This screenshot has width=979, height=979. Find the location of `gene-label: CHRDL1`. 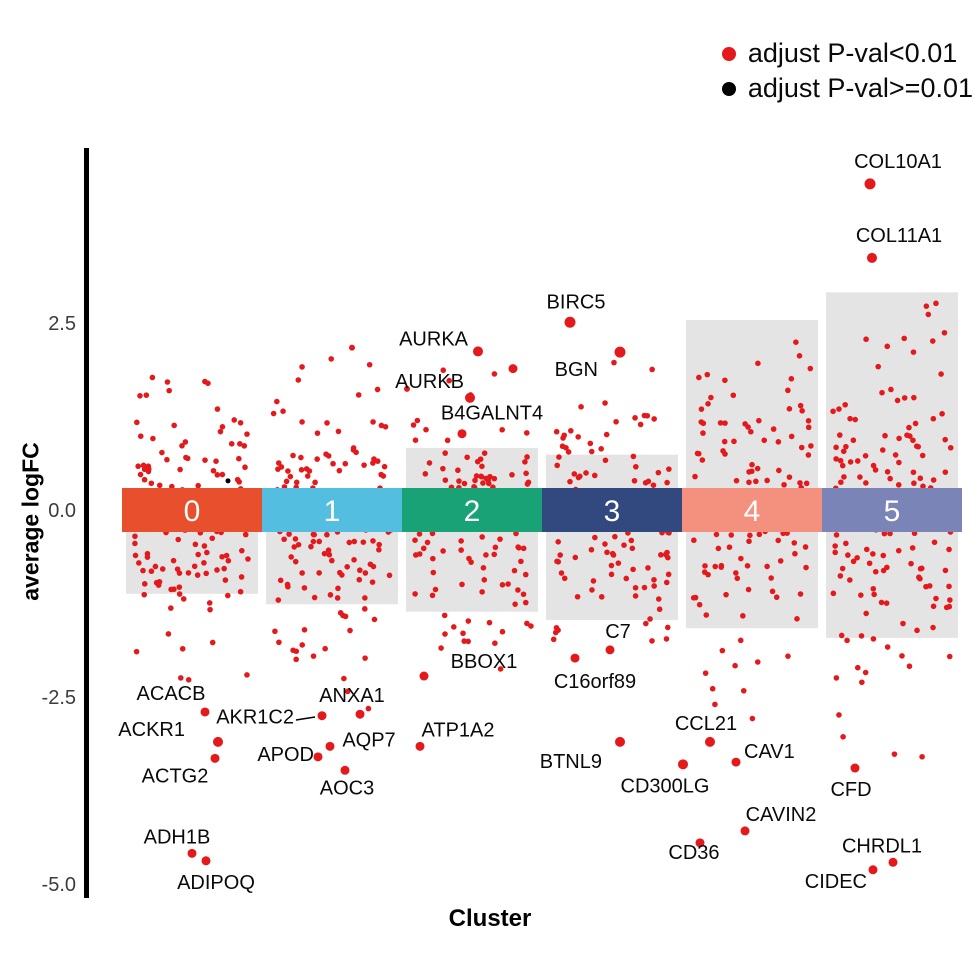

gene-label: CHRDL1 is located at coordinates (882, 846).